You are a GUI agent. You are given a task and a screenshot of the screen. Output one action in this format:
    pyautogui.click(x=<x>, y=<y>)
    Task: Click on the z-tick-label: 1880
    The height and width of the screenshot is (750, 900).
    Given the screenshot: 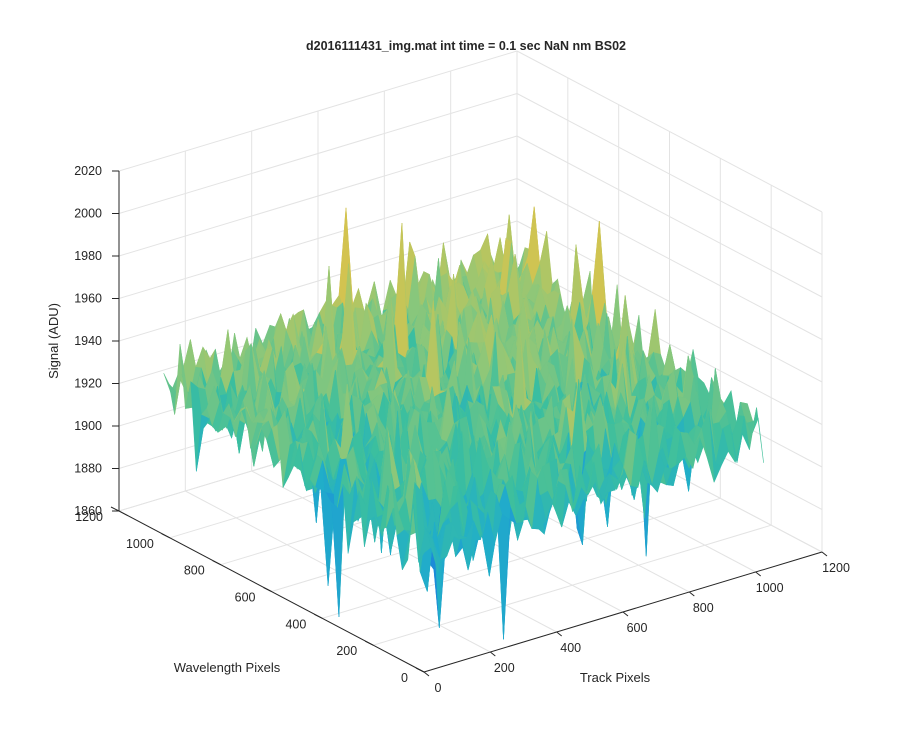 What is the action you would take?
    pyautogui.click(x=88, y=469)
    